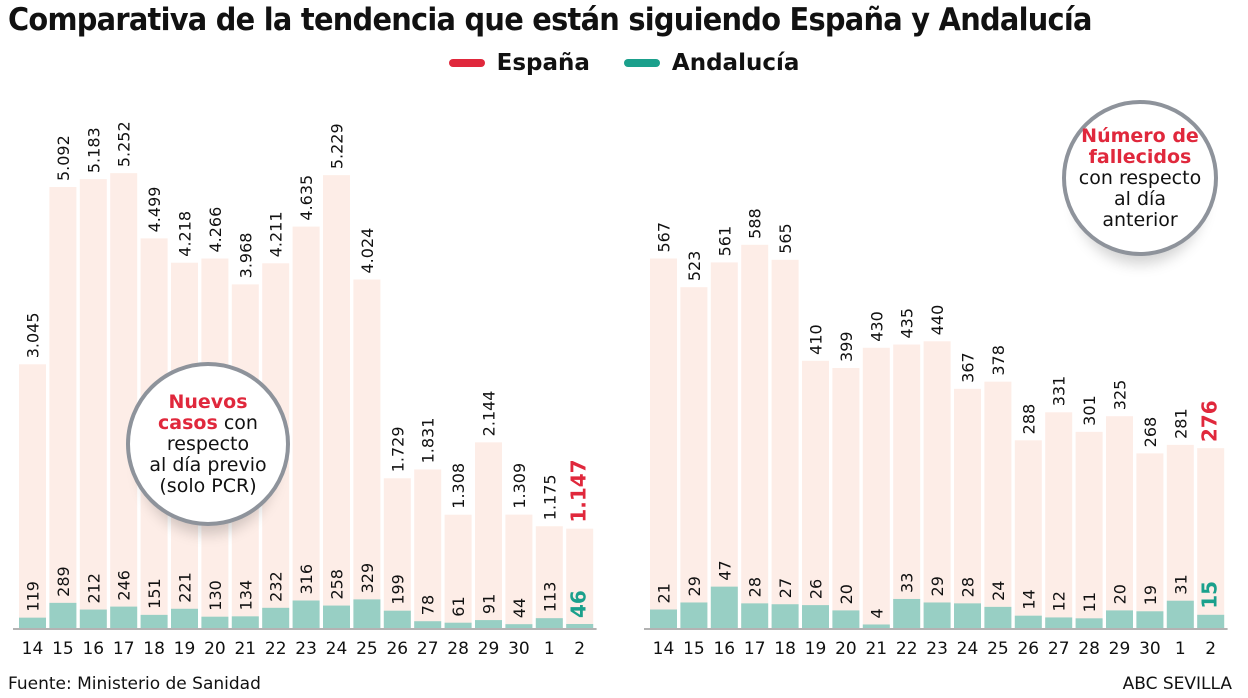  What do you see at coordinates (724, 241) in the screenshot?
I see `data-label-spain: 561` at bounding box center [724, 241].